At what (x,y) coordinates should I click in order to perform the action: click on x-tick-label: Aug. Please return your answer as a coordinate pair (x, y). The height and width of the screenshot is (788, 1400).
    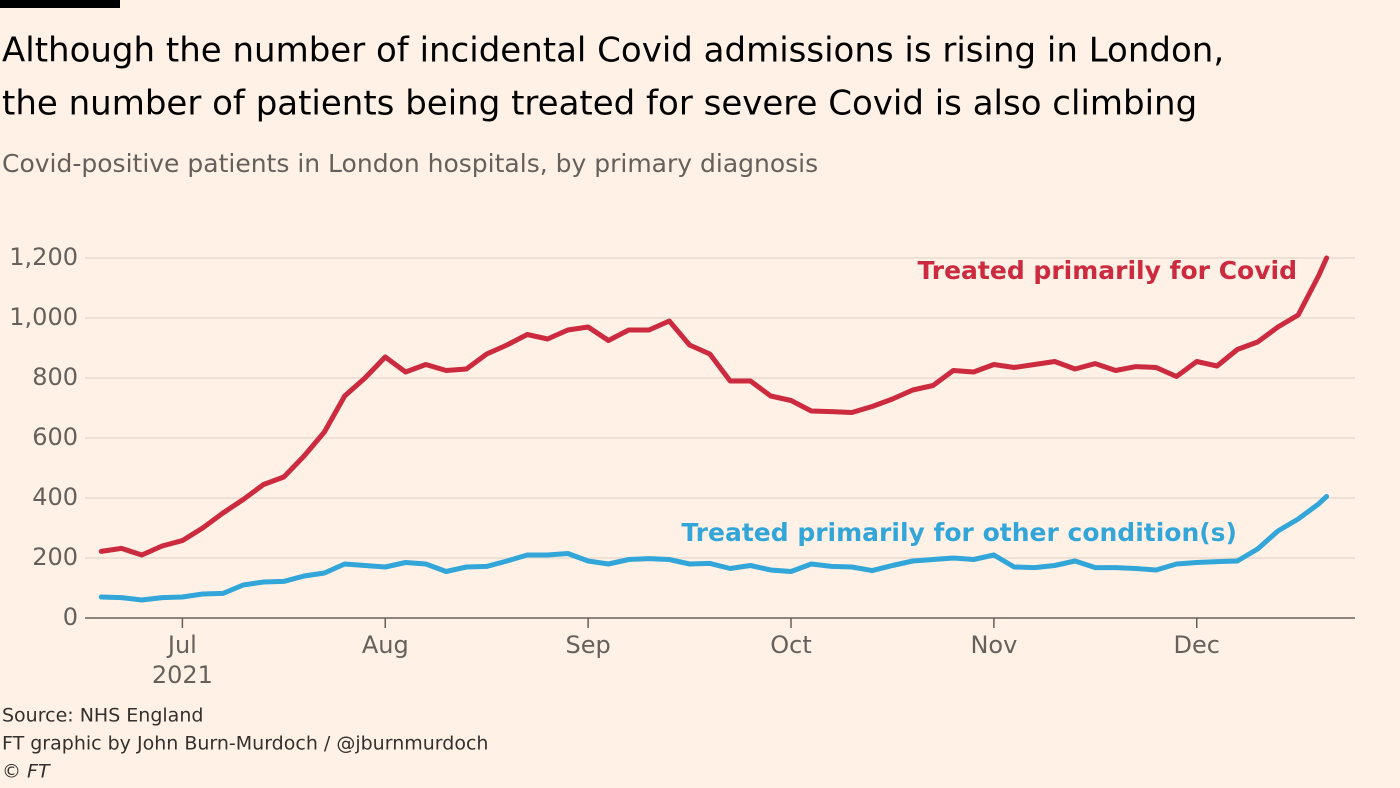
    Looking at the image, I should click on (385, 645).